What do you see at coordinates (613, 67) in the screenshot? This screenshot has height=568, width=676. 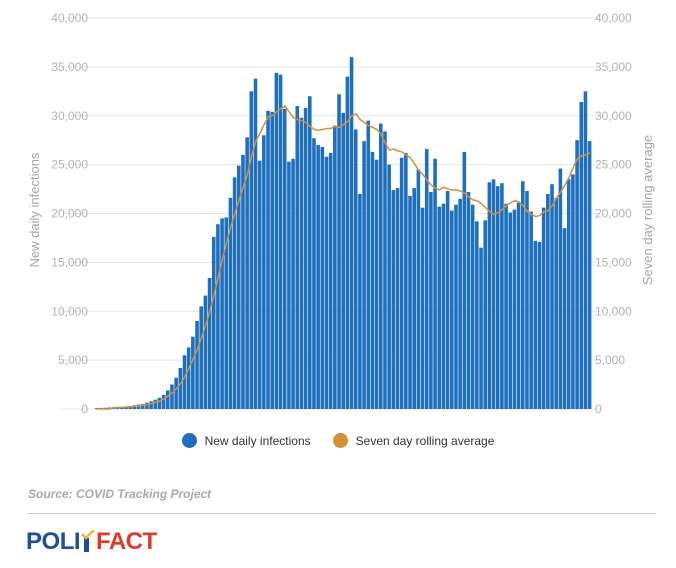 I see `right-tick-label: 35,000` at bounding box center [613, 67].